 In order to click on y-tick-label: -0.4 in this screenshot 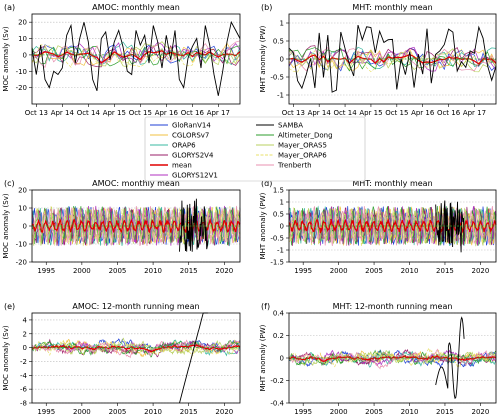, I will do `click(277, 404)`.